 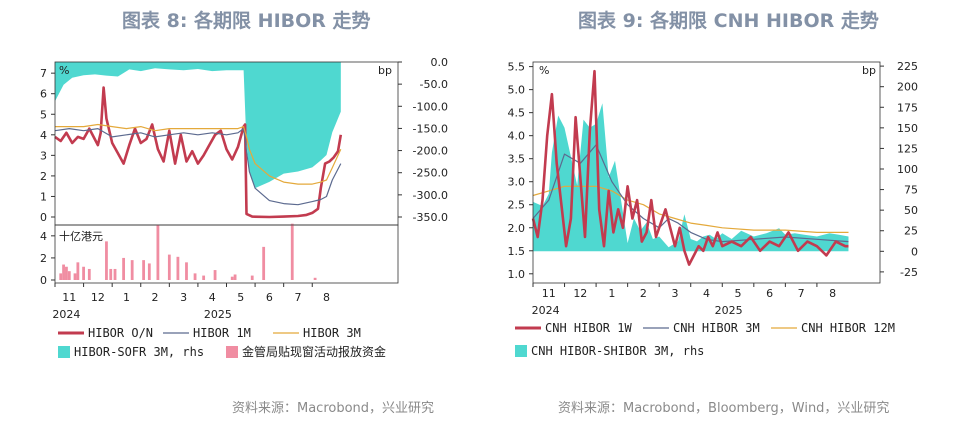 What do you see at coordinates (517, 228) in the screenshot?
I see `left-tick-label: 2.0` at bounding box center [517, 228].